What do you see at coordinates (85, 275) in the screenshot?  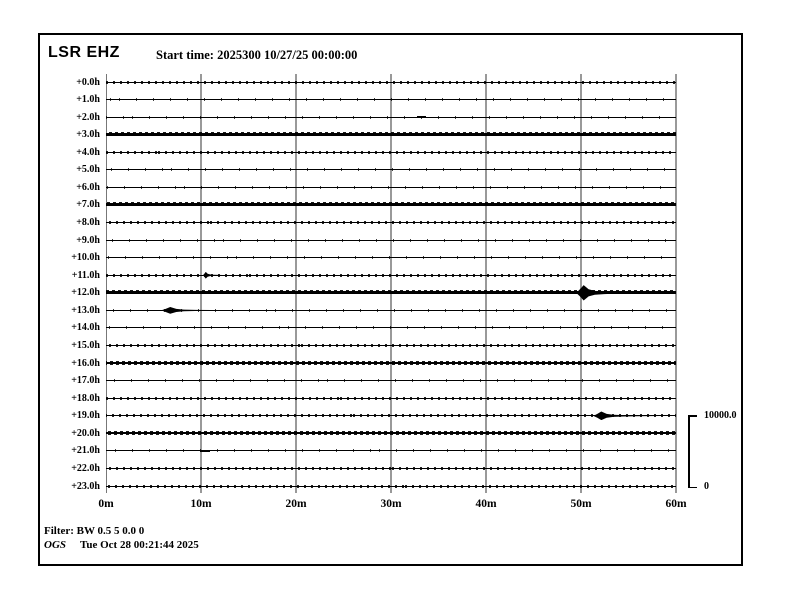 I see `hour-label: +11.0h` at bounding box center [85, 275].